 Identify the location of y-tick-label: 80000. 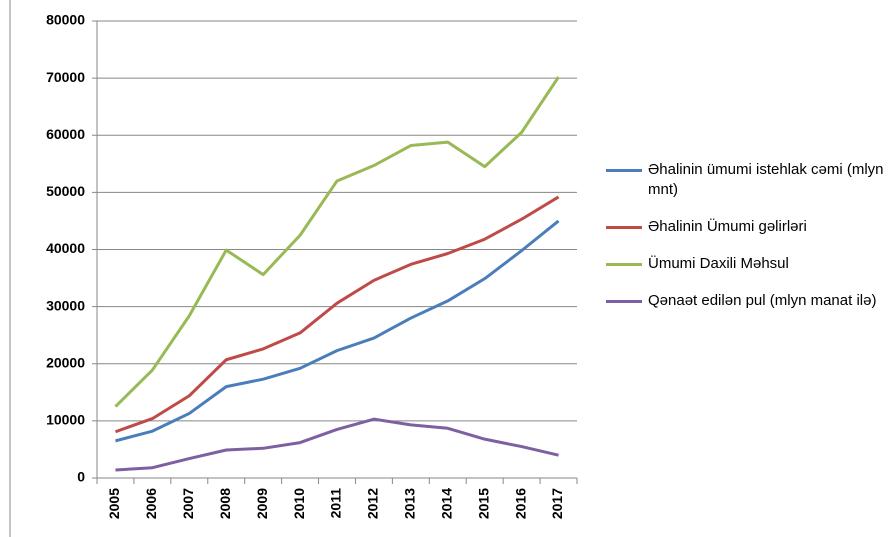
(65, 20).